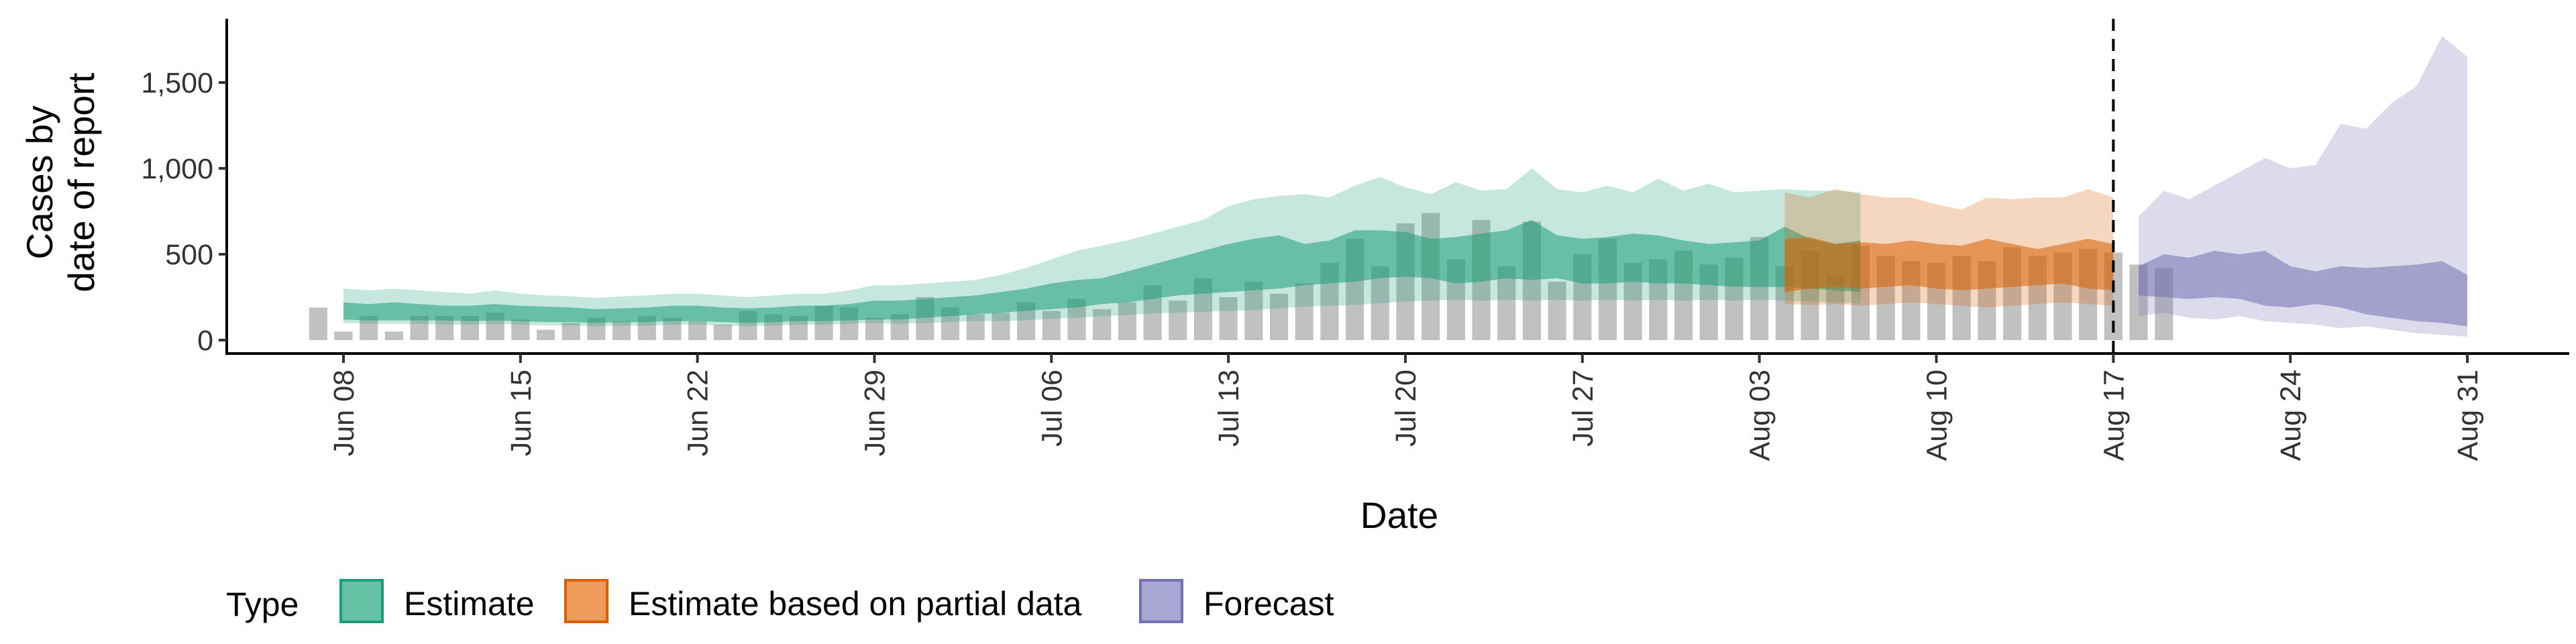  Describe the element at coordinates (1583, 408) in the screenshot. I see `x-tick-label: Jul 27` at that location.